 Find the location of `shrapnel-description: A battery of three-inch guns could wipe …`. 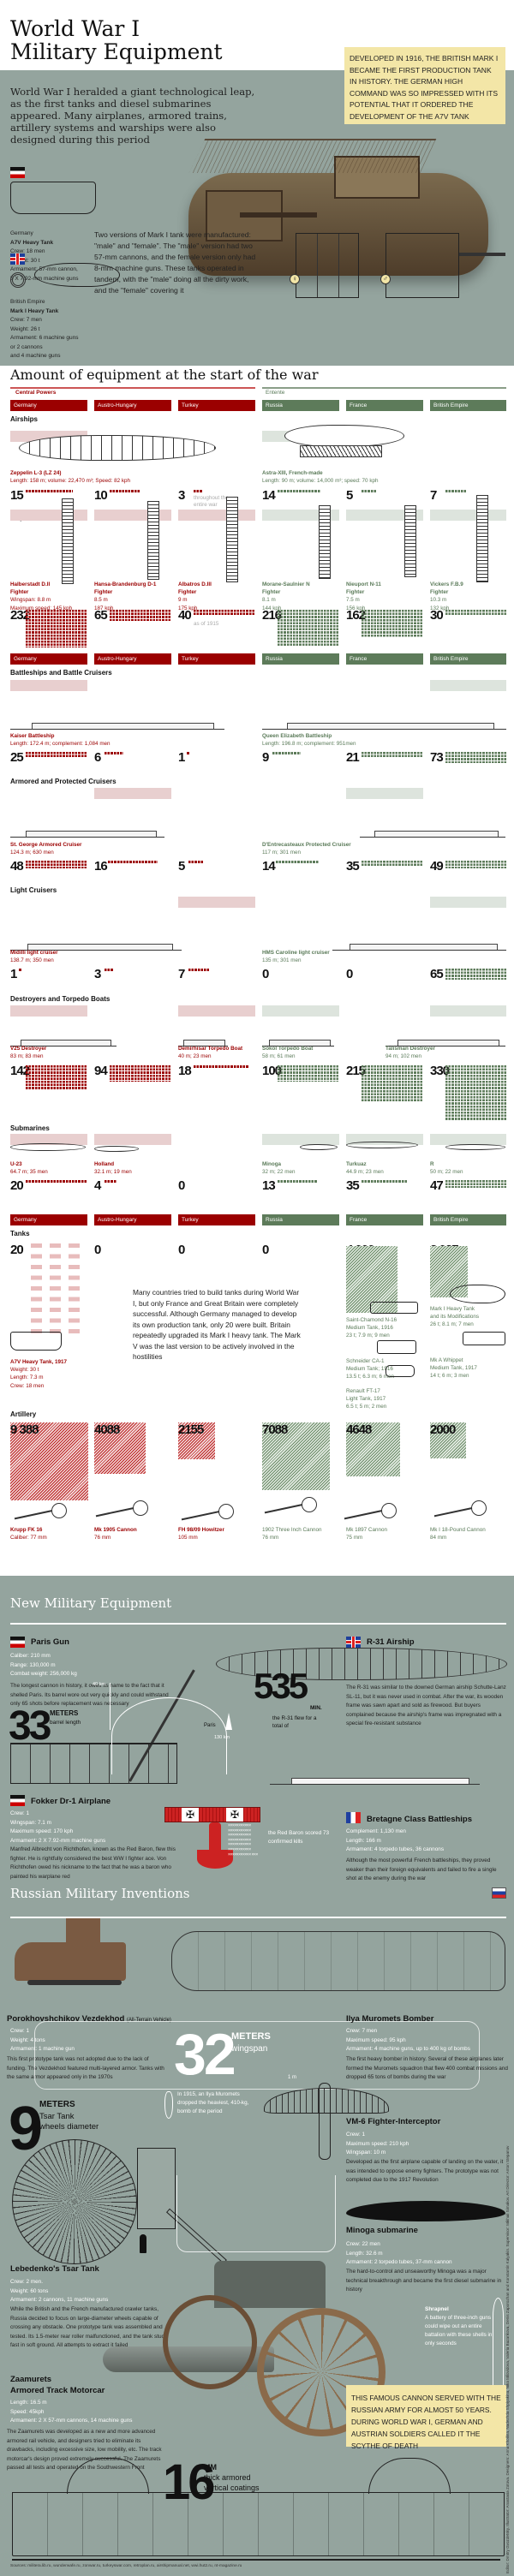

shrapnel-description: A battery of three-inch guns could wipe … is located at coordinates (459, 2330).